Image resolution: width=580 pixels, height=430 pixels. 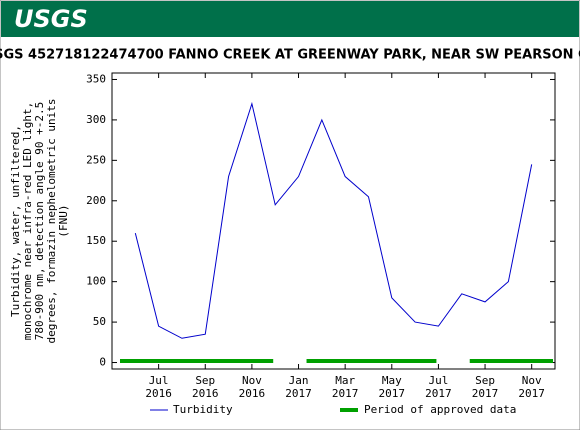 What do you see at coordinates (158, 387) in the screenshot?
I see `x-tick-label: Jul 2016` at bounding box center [158, 387].